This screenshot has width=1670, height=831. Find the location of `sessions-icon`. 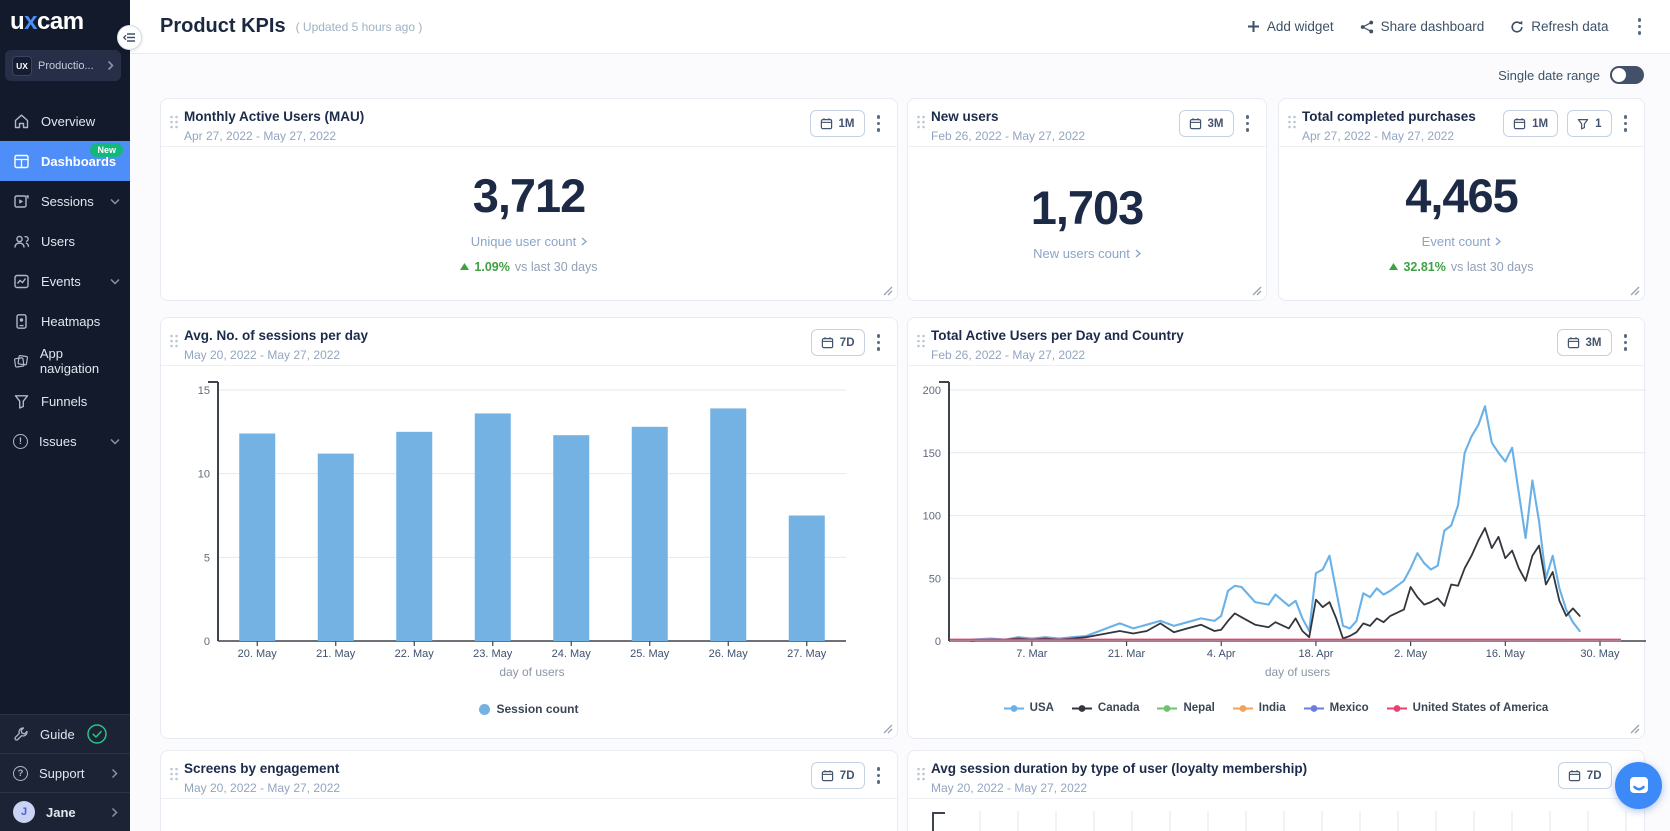

sessions-icon is located at coordinates (21, 201).